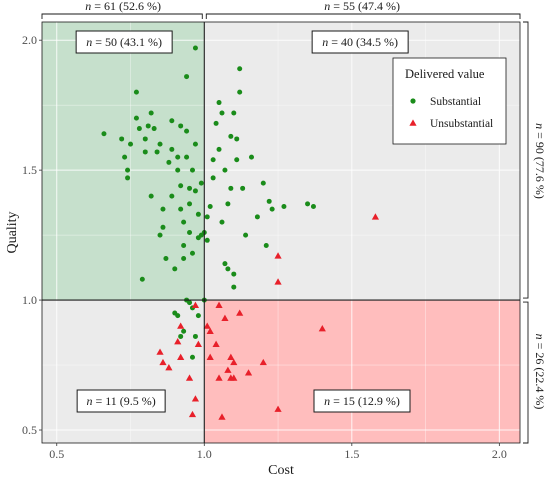 The width and height of the screenshot is (550, 479). What do you see at coordinates (29, 300) in the screenshot?
I see `y-tick-label: 1.0` at bounding box center [29, 300].